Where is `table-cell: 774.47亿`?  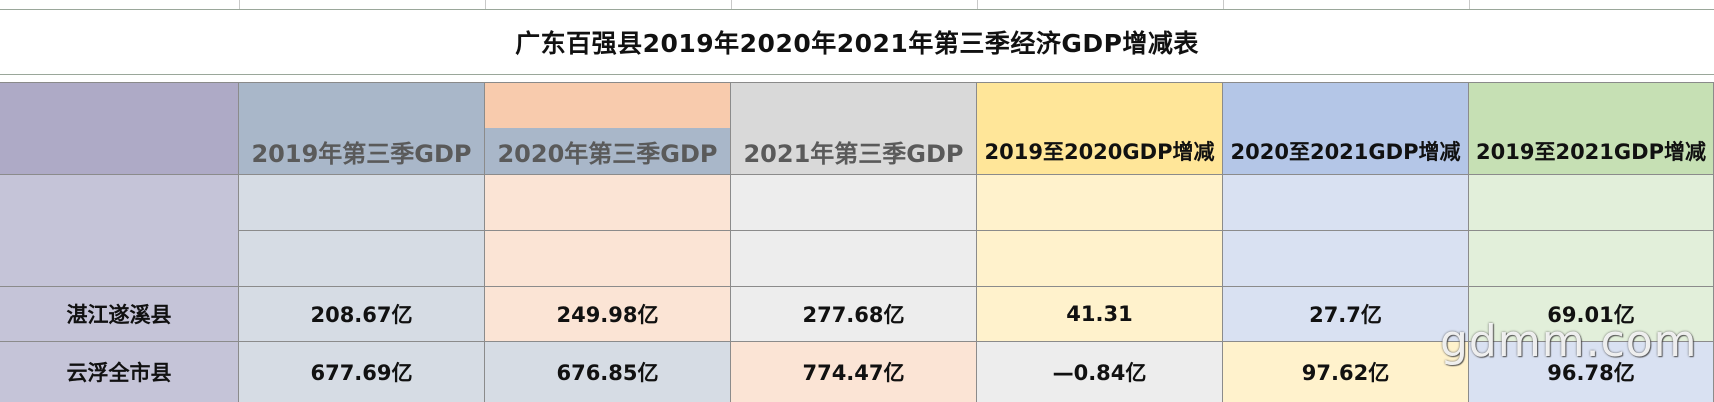 table-cell: 774.47亿 is located at coordinates (854, 372).